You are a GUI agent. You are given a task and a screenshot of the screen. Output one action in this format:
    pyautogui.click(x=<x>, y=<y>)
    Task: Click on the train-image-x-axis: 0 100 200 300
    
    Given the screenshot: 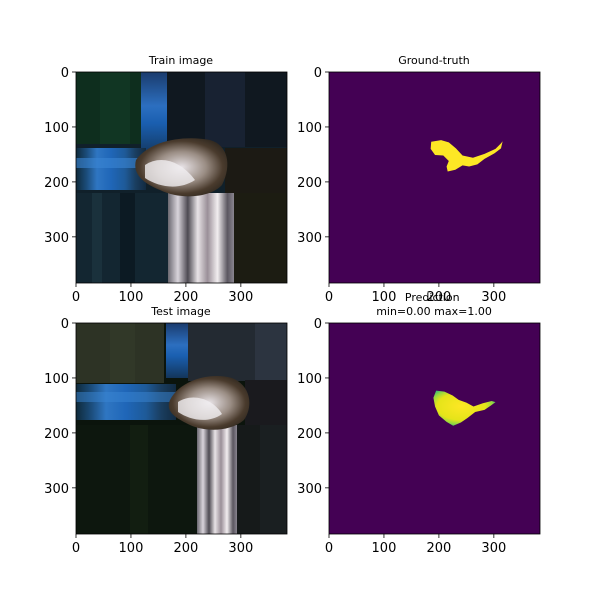 What is the action you would take?
    pyautogui.click(x=162, y=294)
    